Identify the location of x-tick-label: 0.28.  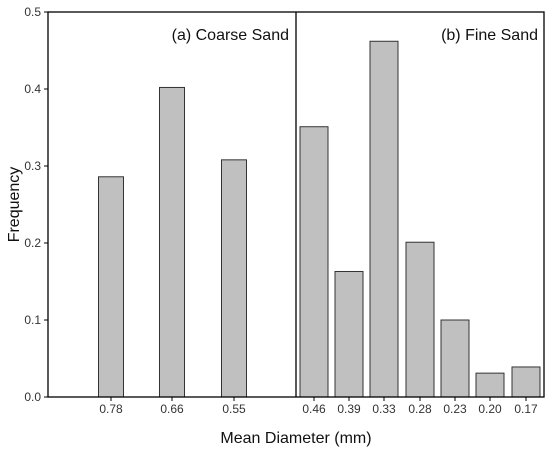
(420, 409).